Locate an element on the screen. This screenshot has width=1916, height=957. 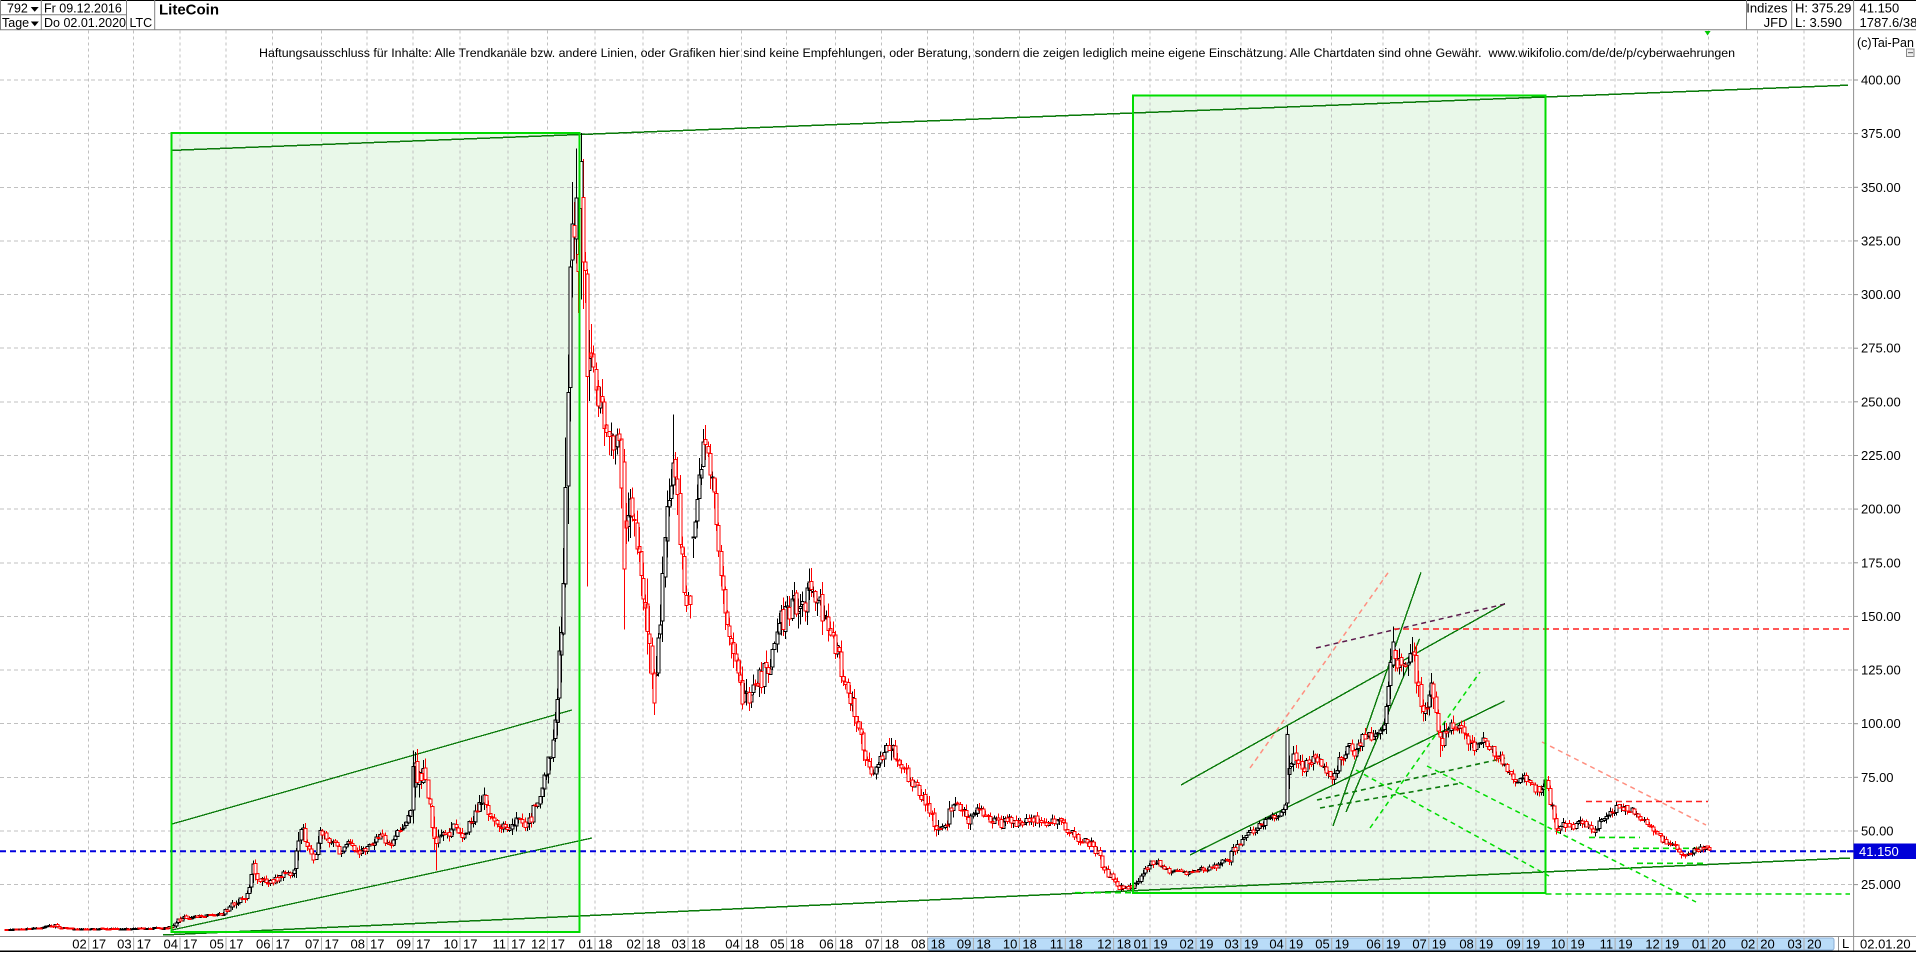
svg-text: 400.00 is located at coordinates (1881, 80).